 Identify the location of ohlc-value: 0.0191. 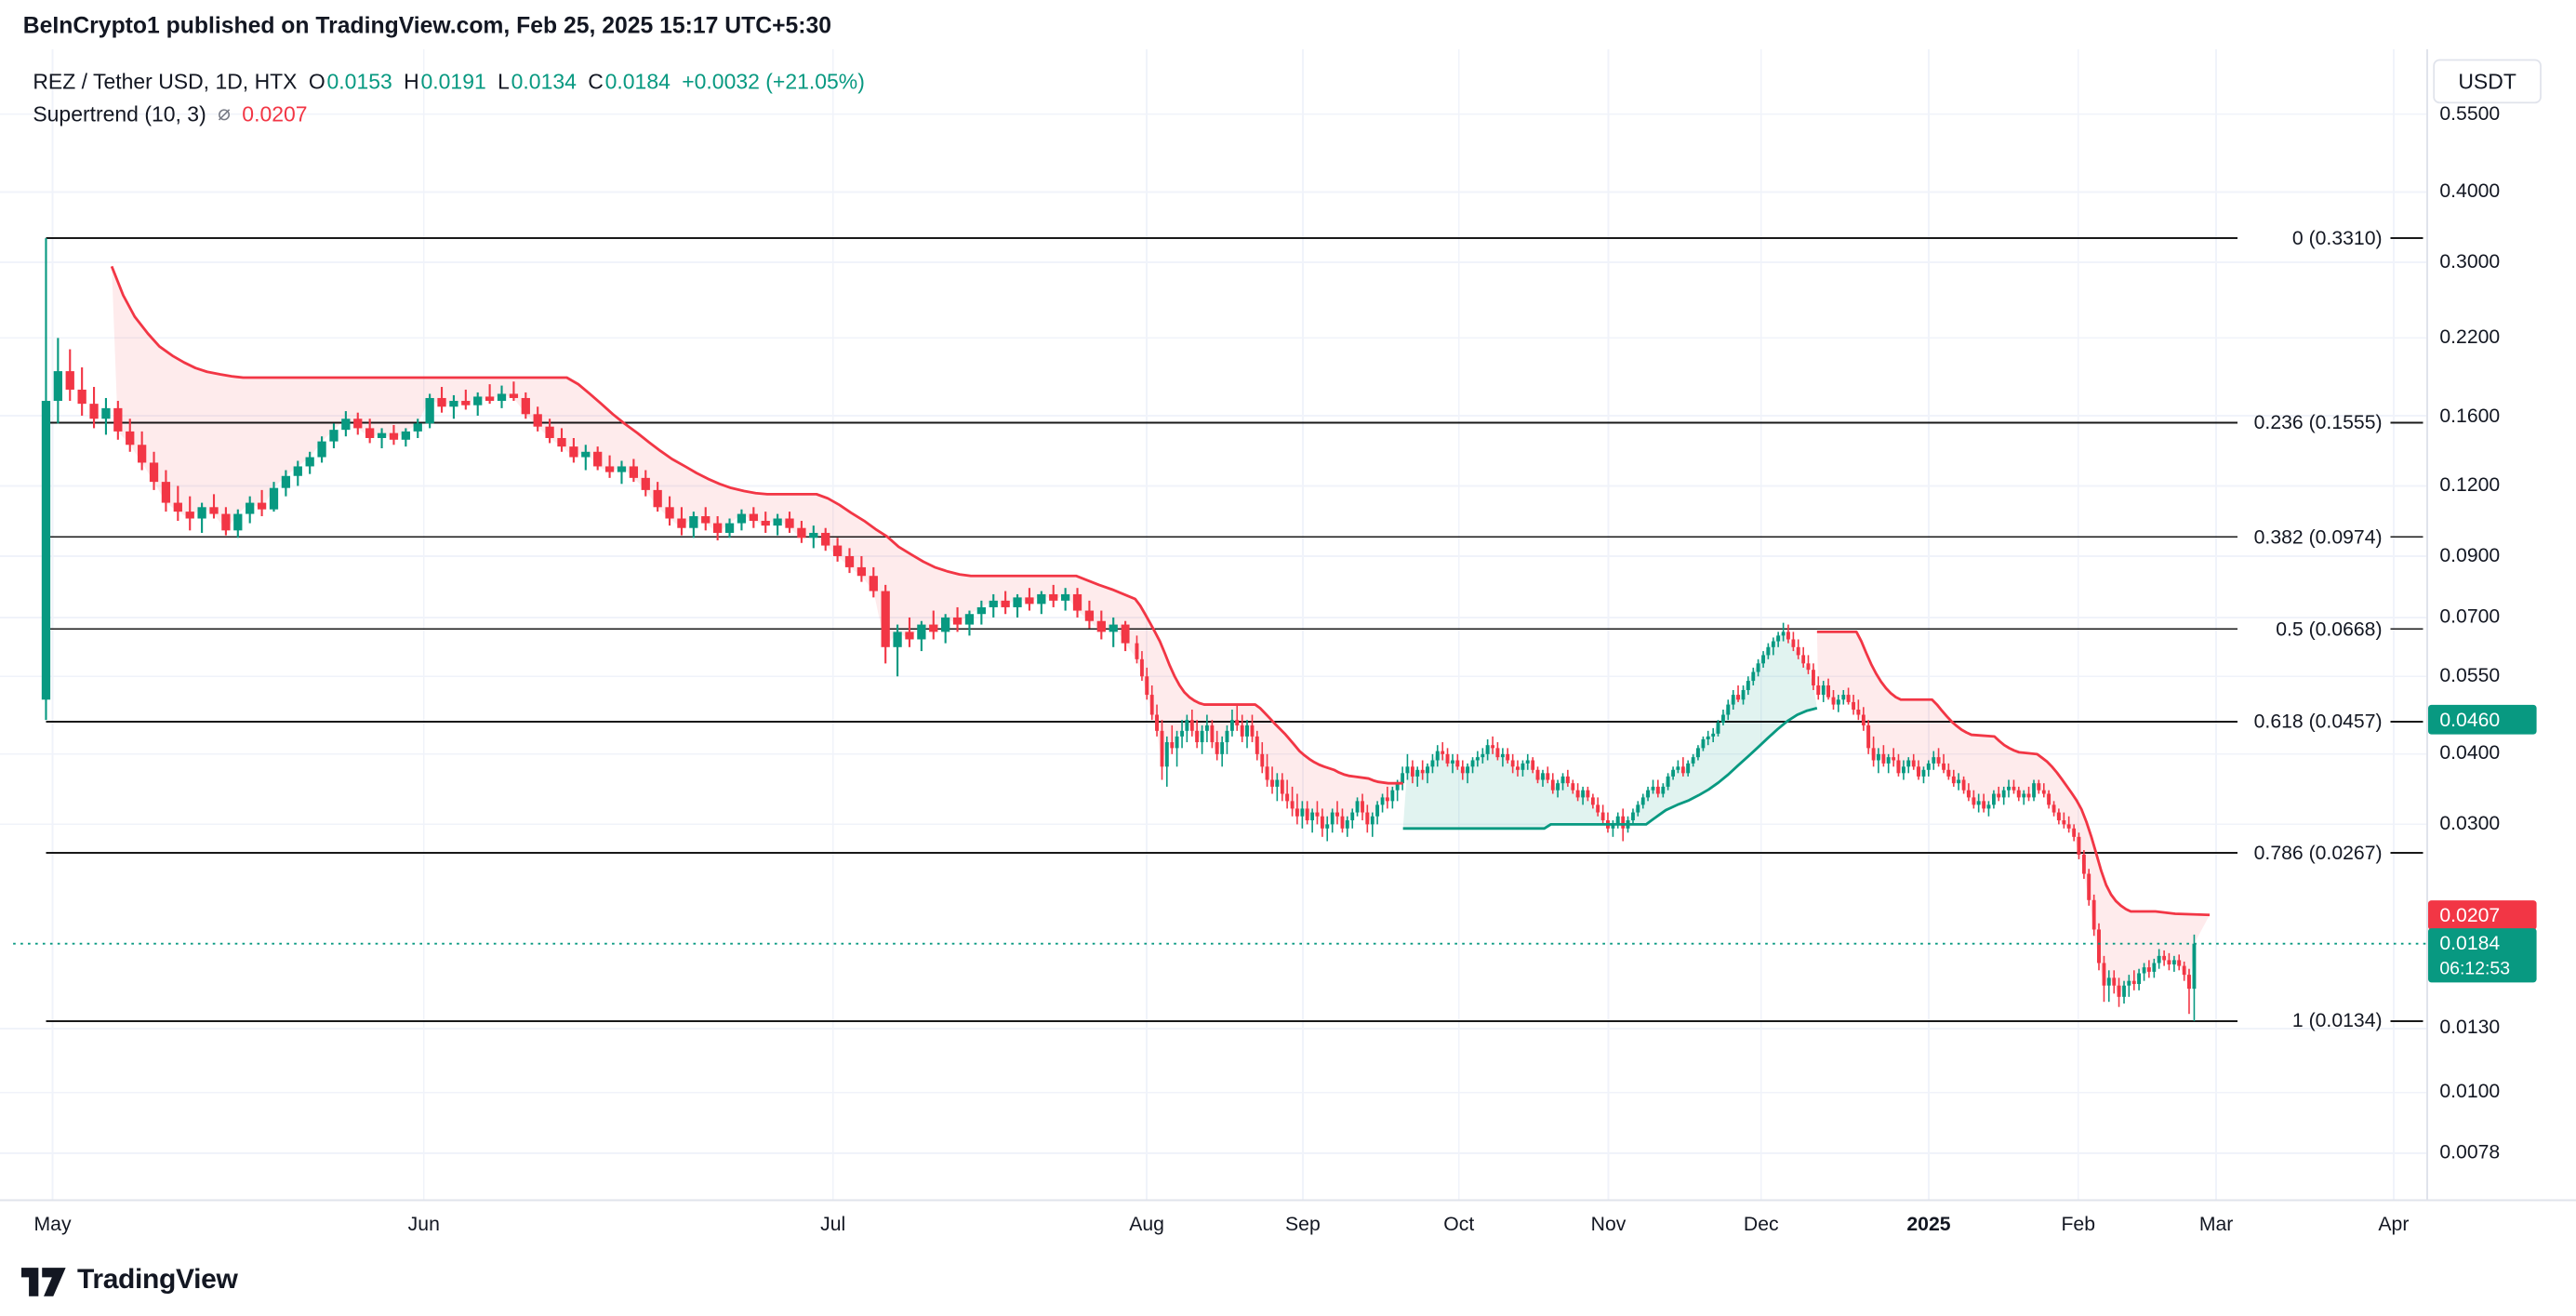
(453, 80).